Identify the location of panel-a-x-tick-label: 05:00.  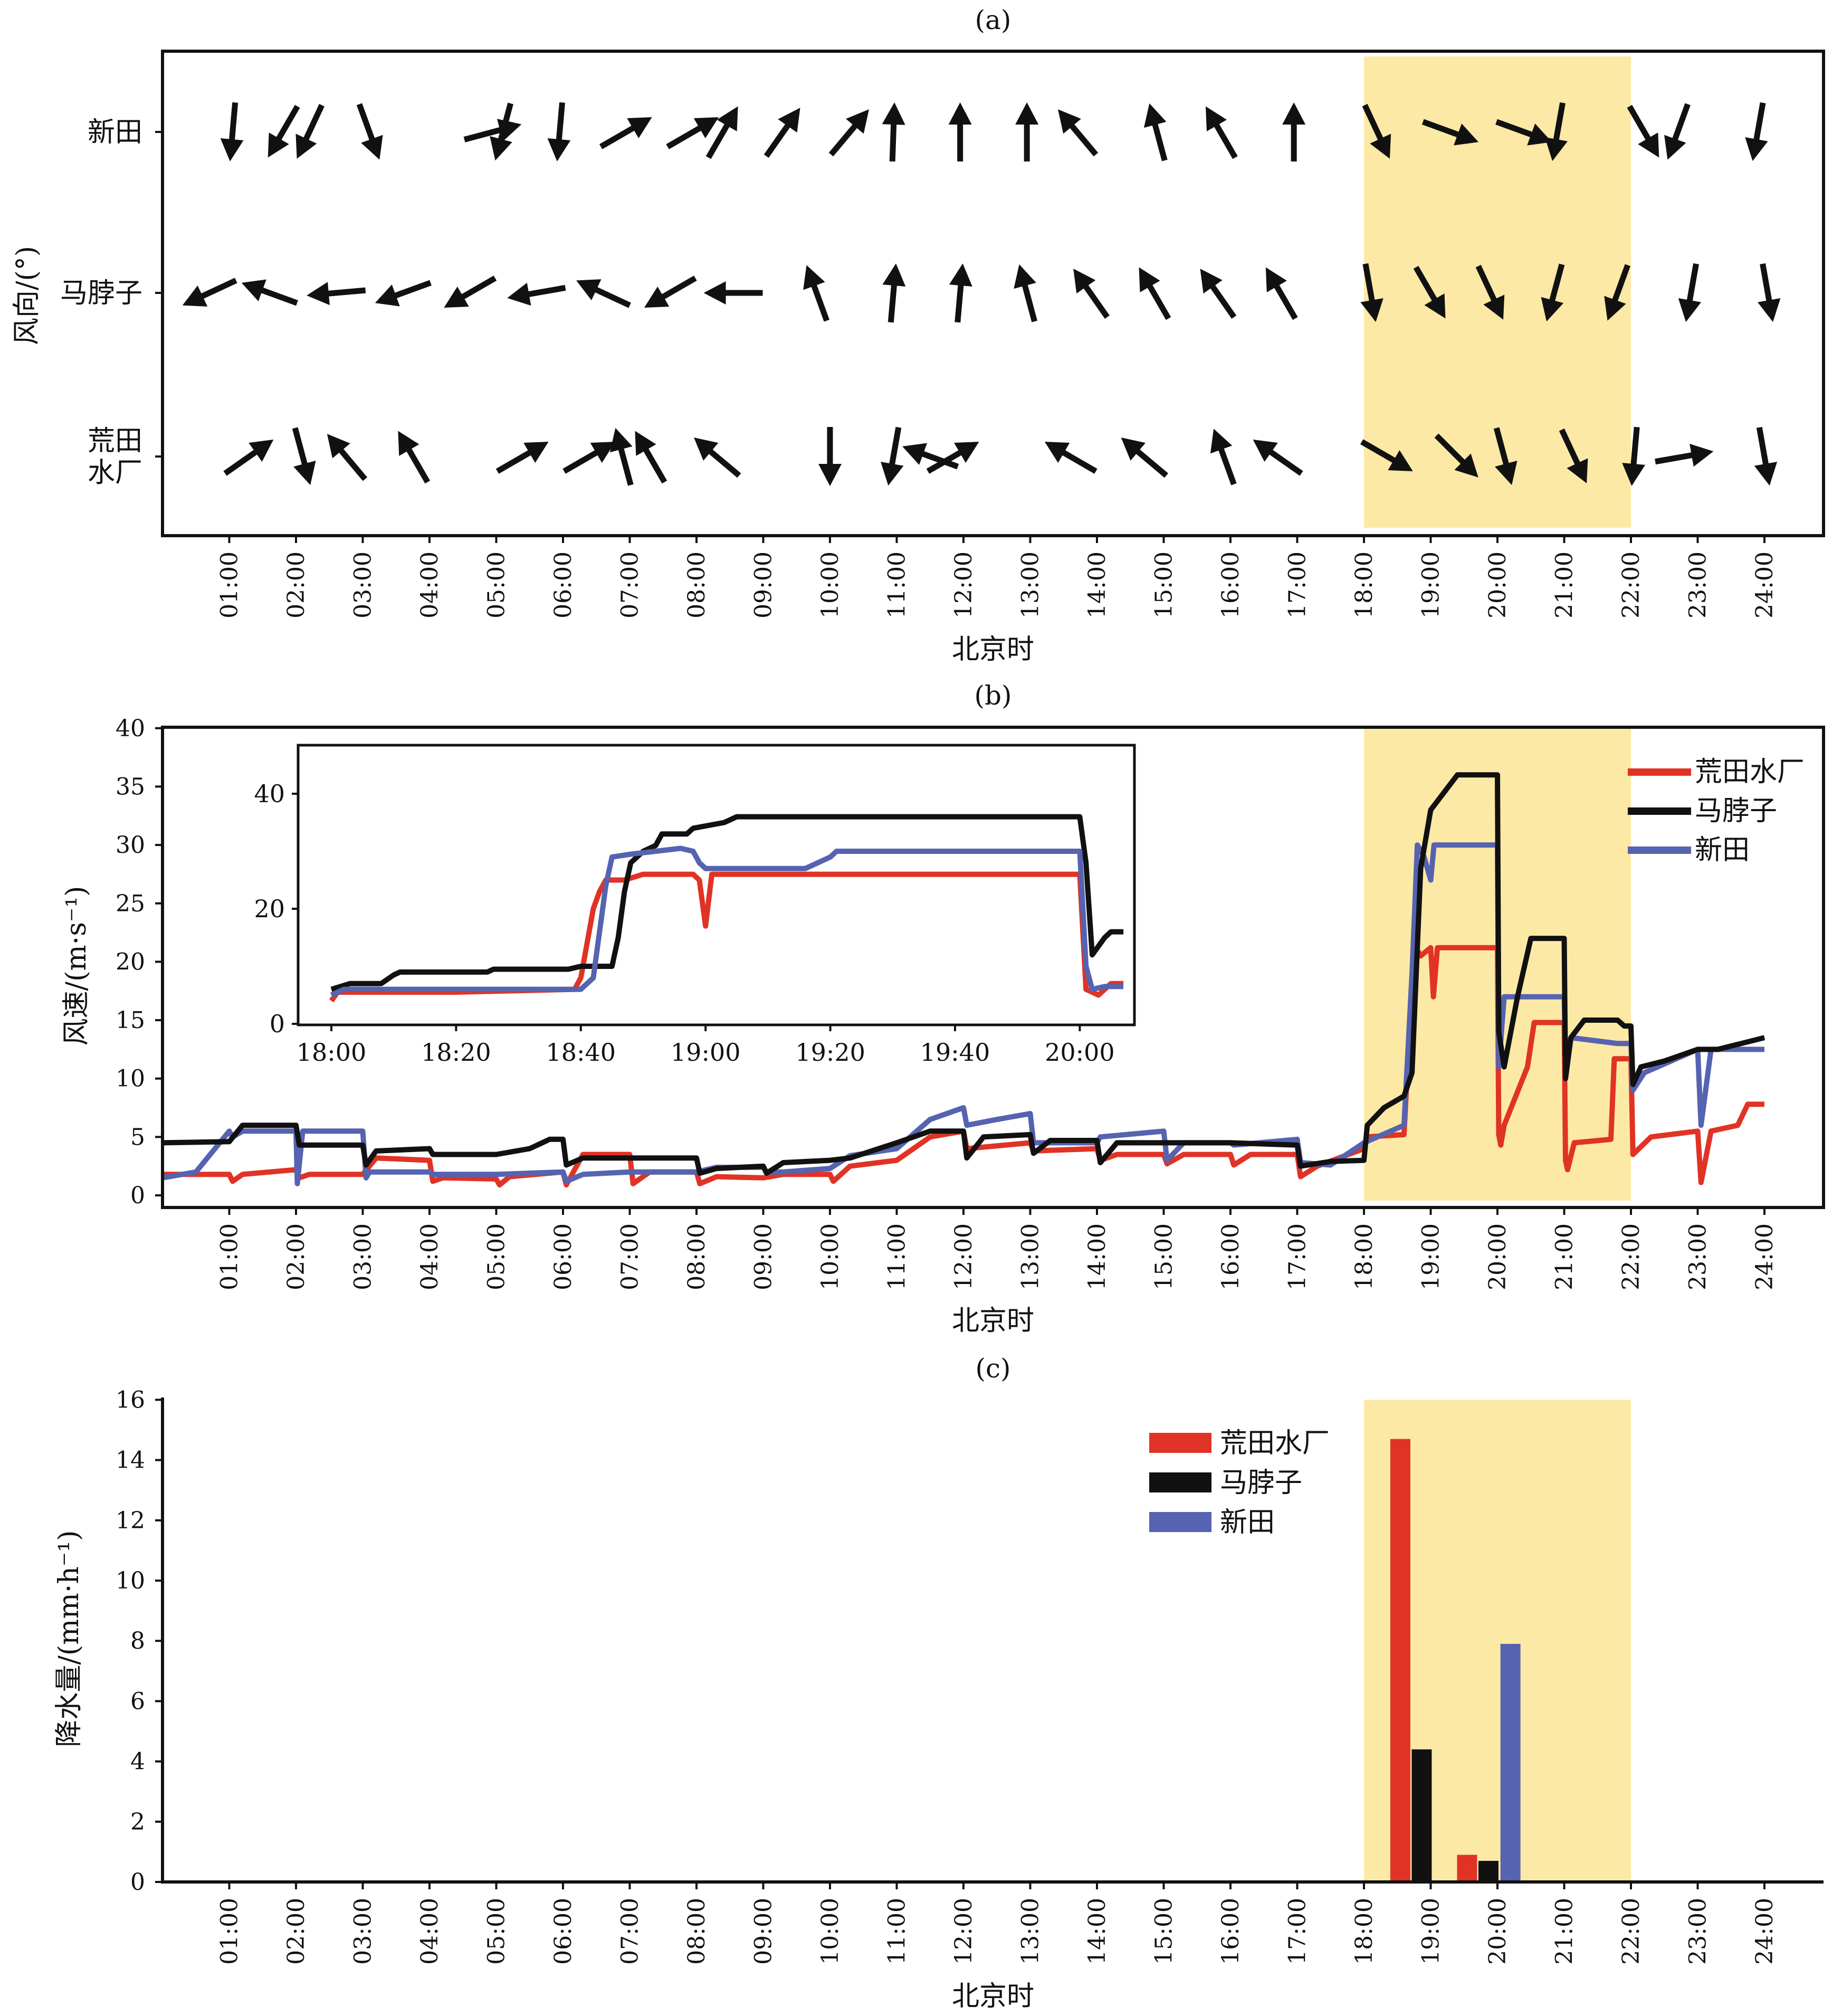
(496, 585).